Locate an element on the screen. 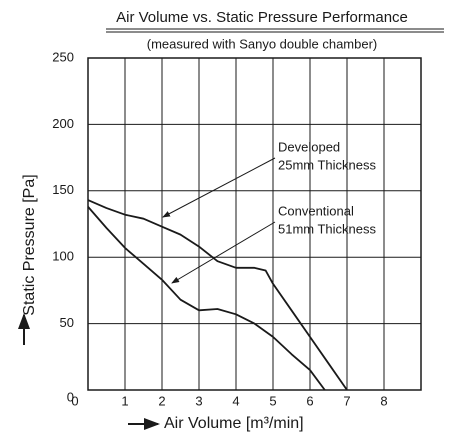 The height and width of the screenshot is (436, 452). annotation: 25mm Thickness is located at coordinates (327, 164).